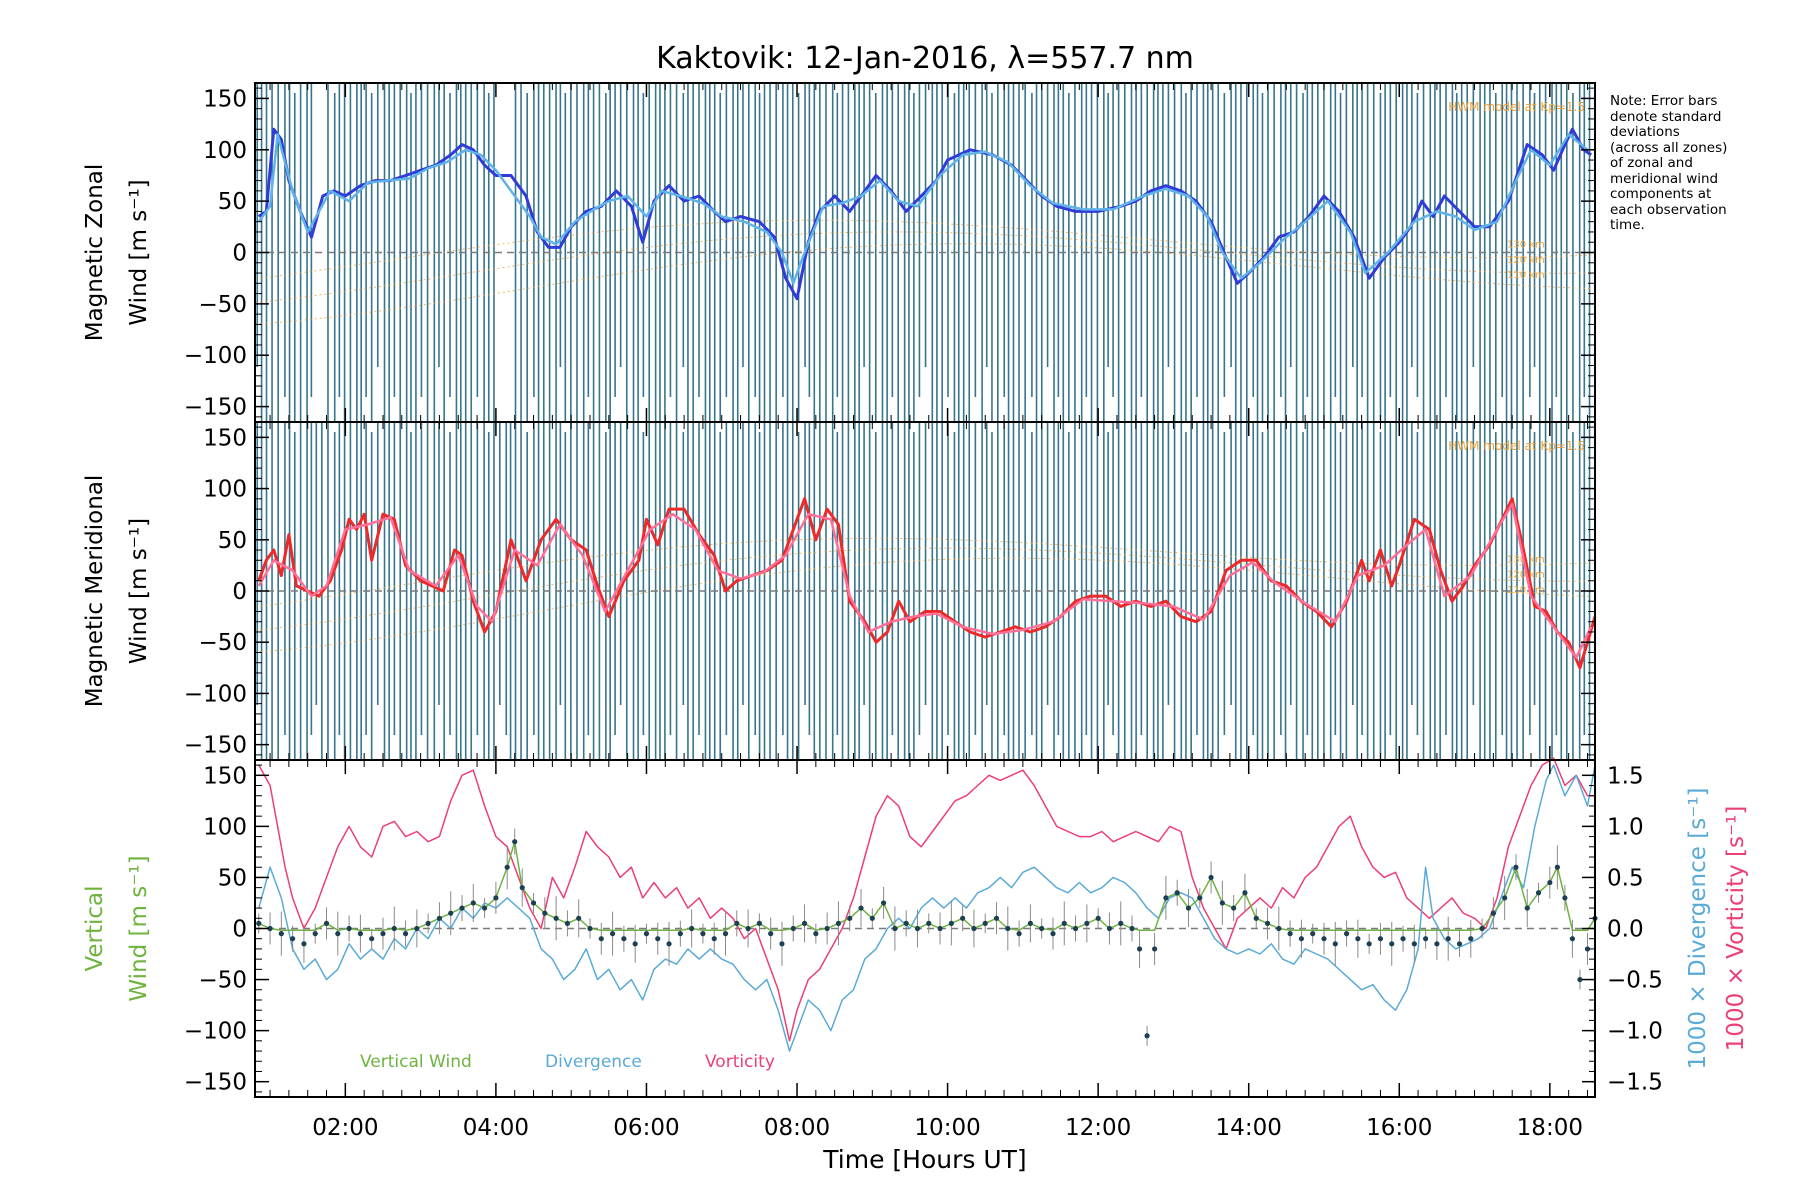  What do you see at coordinates (496, 1128) in the screenshot?
I see `x-tick-label: 04:00` at bounding box center [496, 1128].